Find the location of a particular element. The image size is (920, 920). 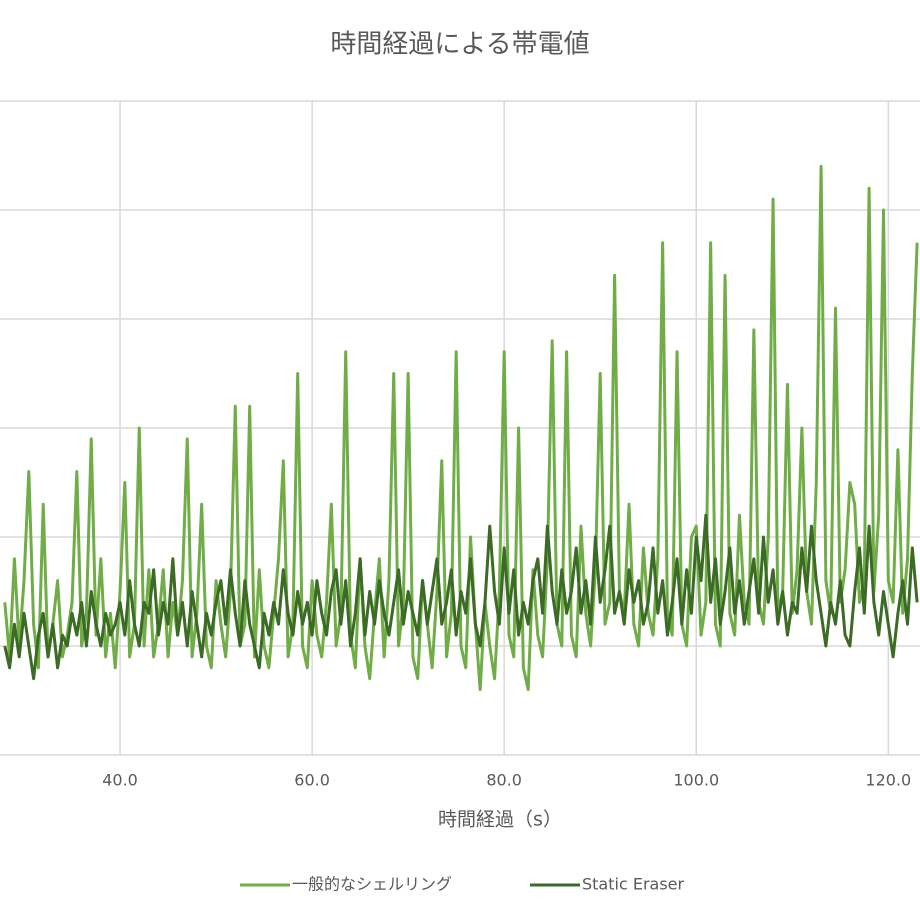

legend-label: Static Eraser is located at coordinates (633, 884).